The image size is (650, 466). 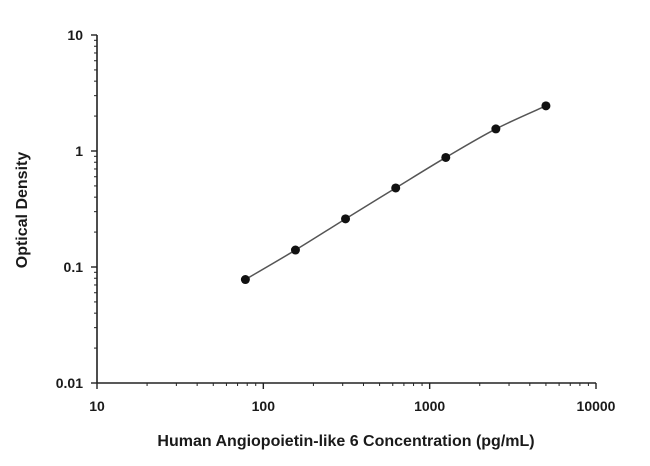 I want to click on y-tick-label: 0.1, so click(x=74, y=267).